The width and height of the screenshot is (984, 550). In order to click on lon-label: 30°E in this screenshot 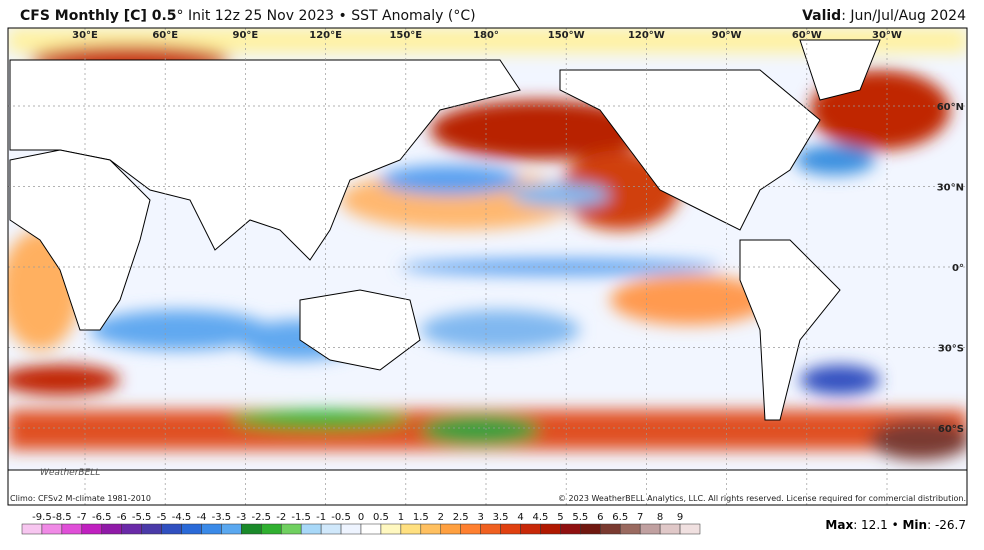, I will do `click(85, 35)`.